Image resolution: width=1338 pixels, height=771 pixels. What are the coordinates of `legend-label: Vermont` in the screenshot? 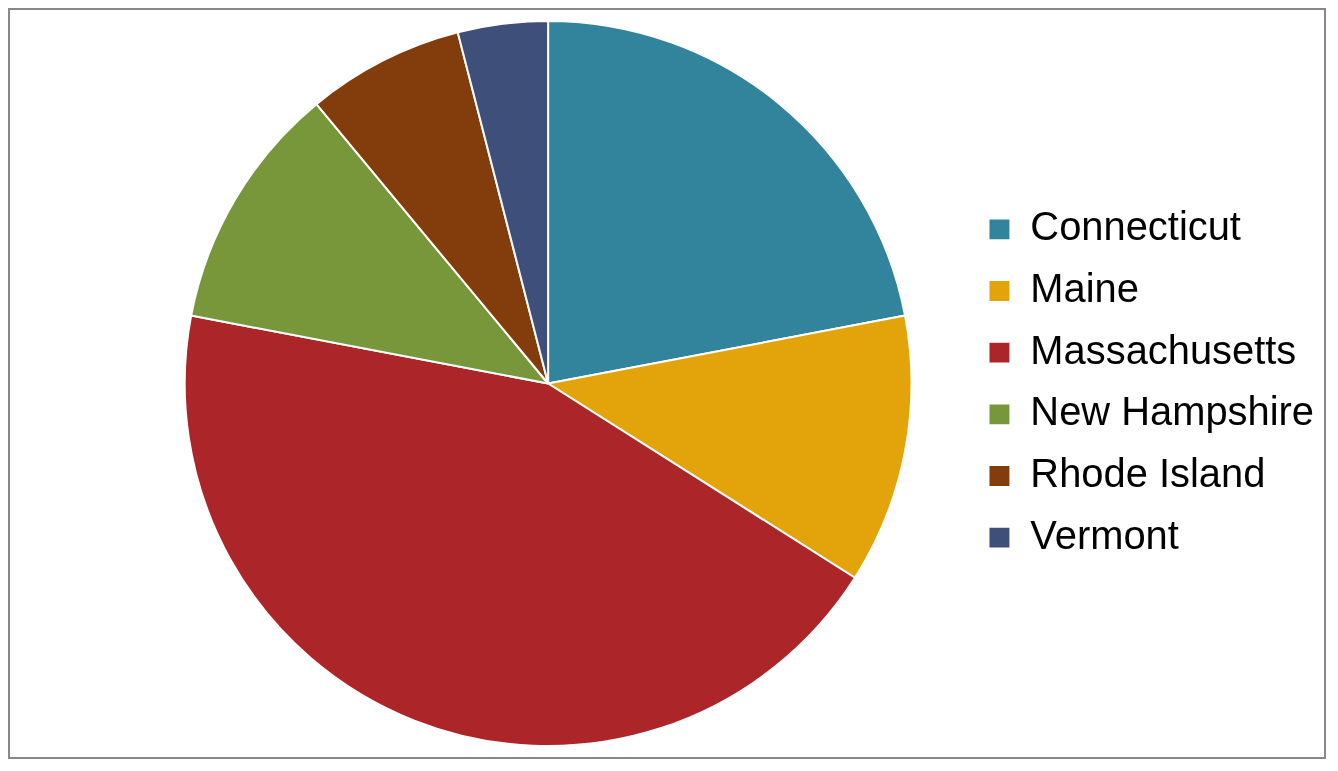 It's located at (1104, 534).